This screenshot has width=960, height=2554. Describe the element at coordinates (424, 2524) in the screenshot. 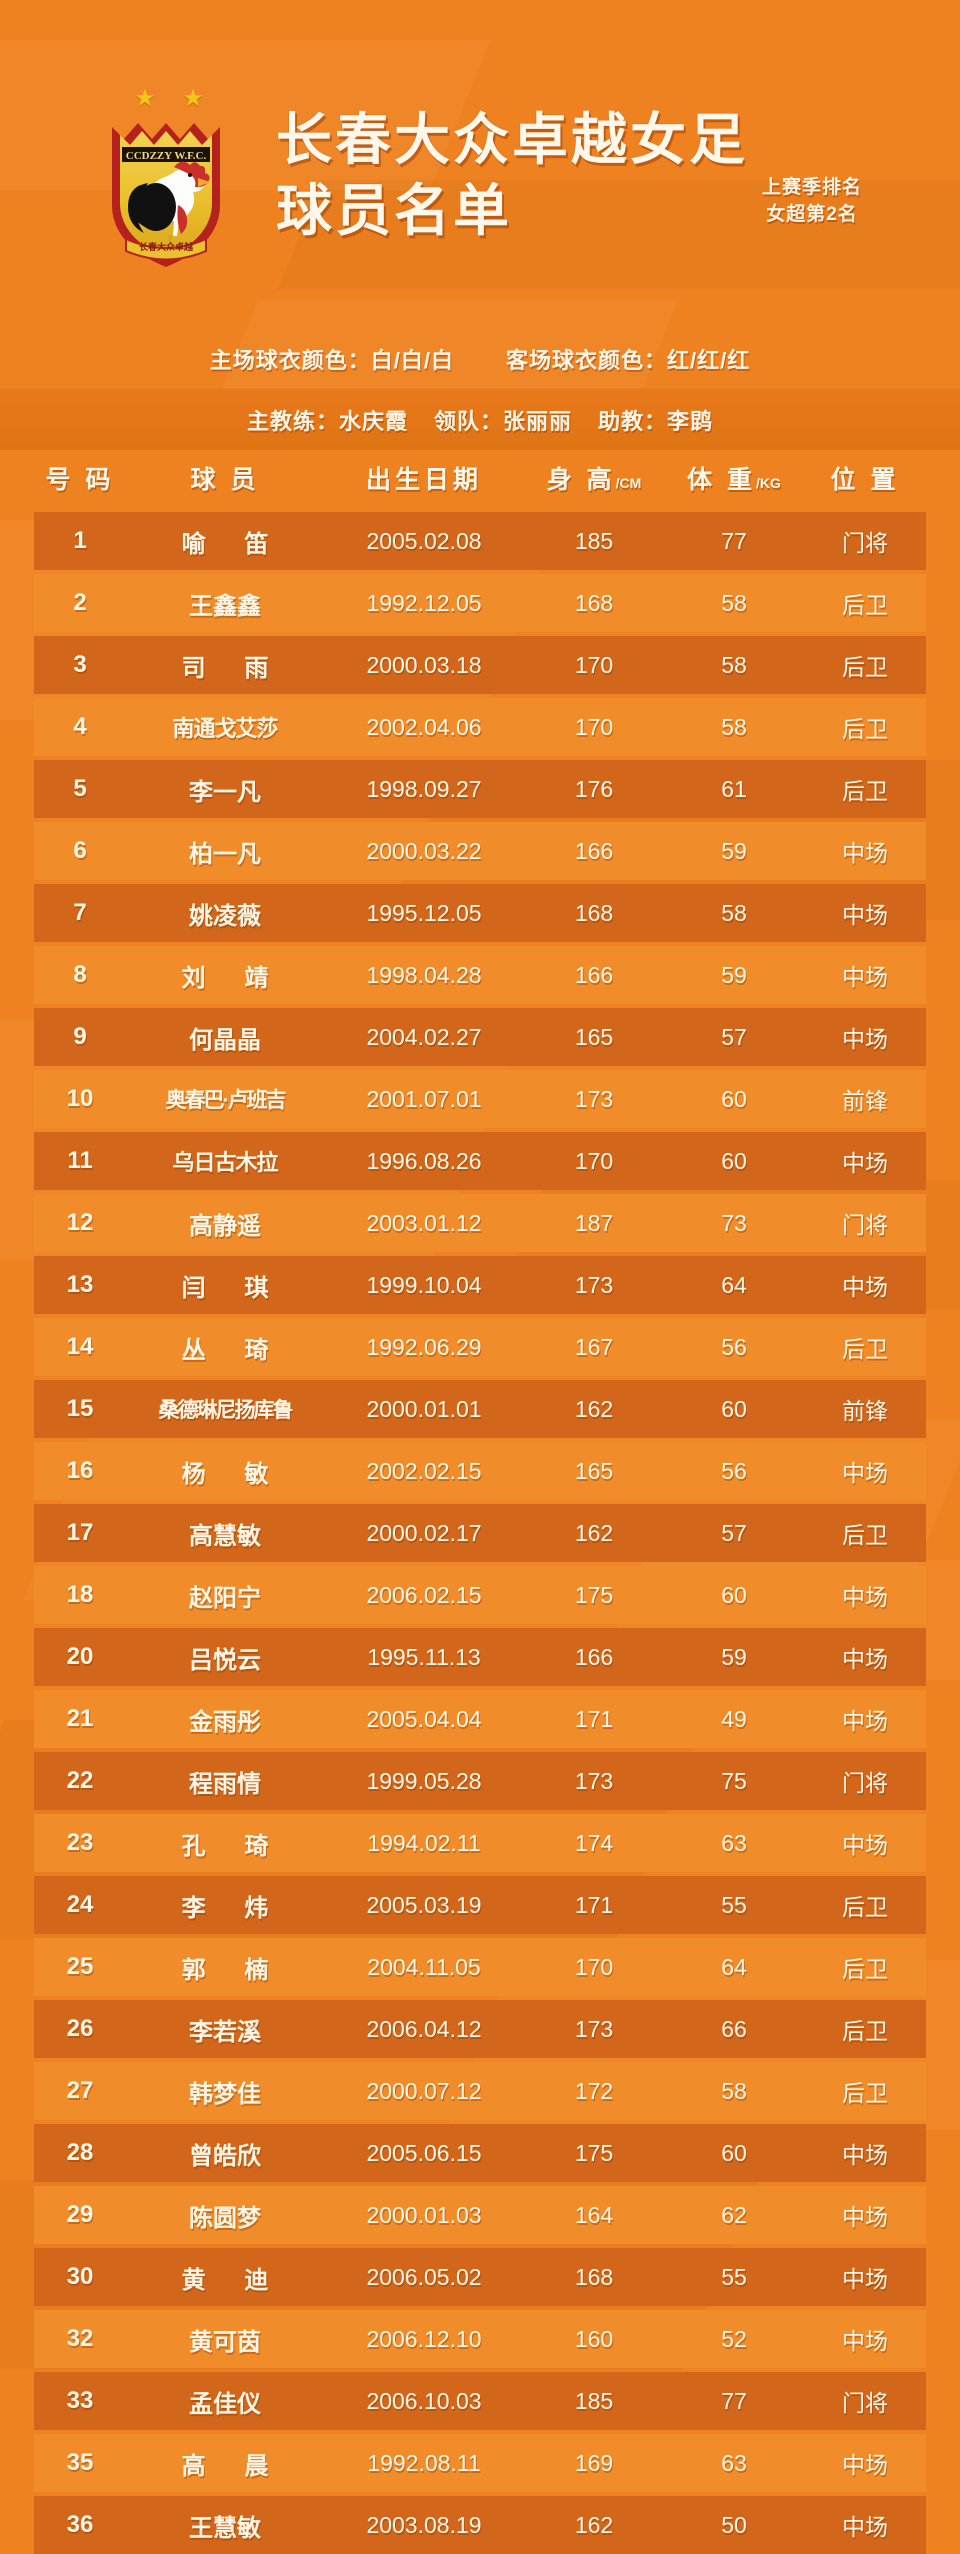

I see `cell-birthdate: 2003.08.19` at that location.